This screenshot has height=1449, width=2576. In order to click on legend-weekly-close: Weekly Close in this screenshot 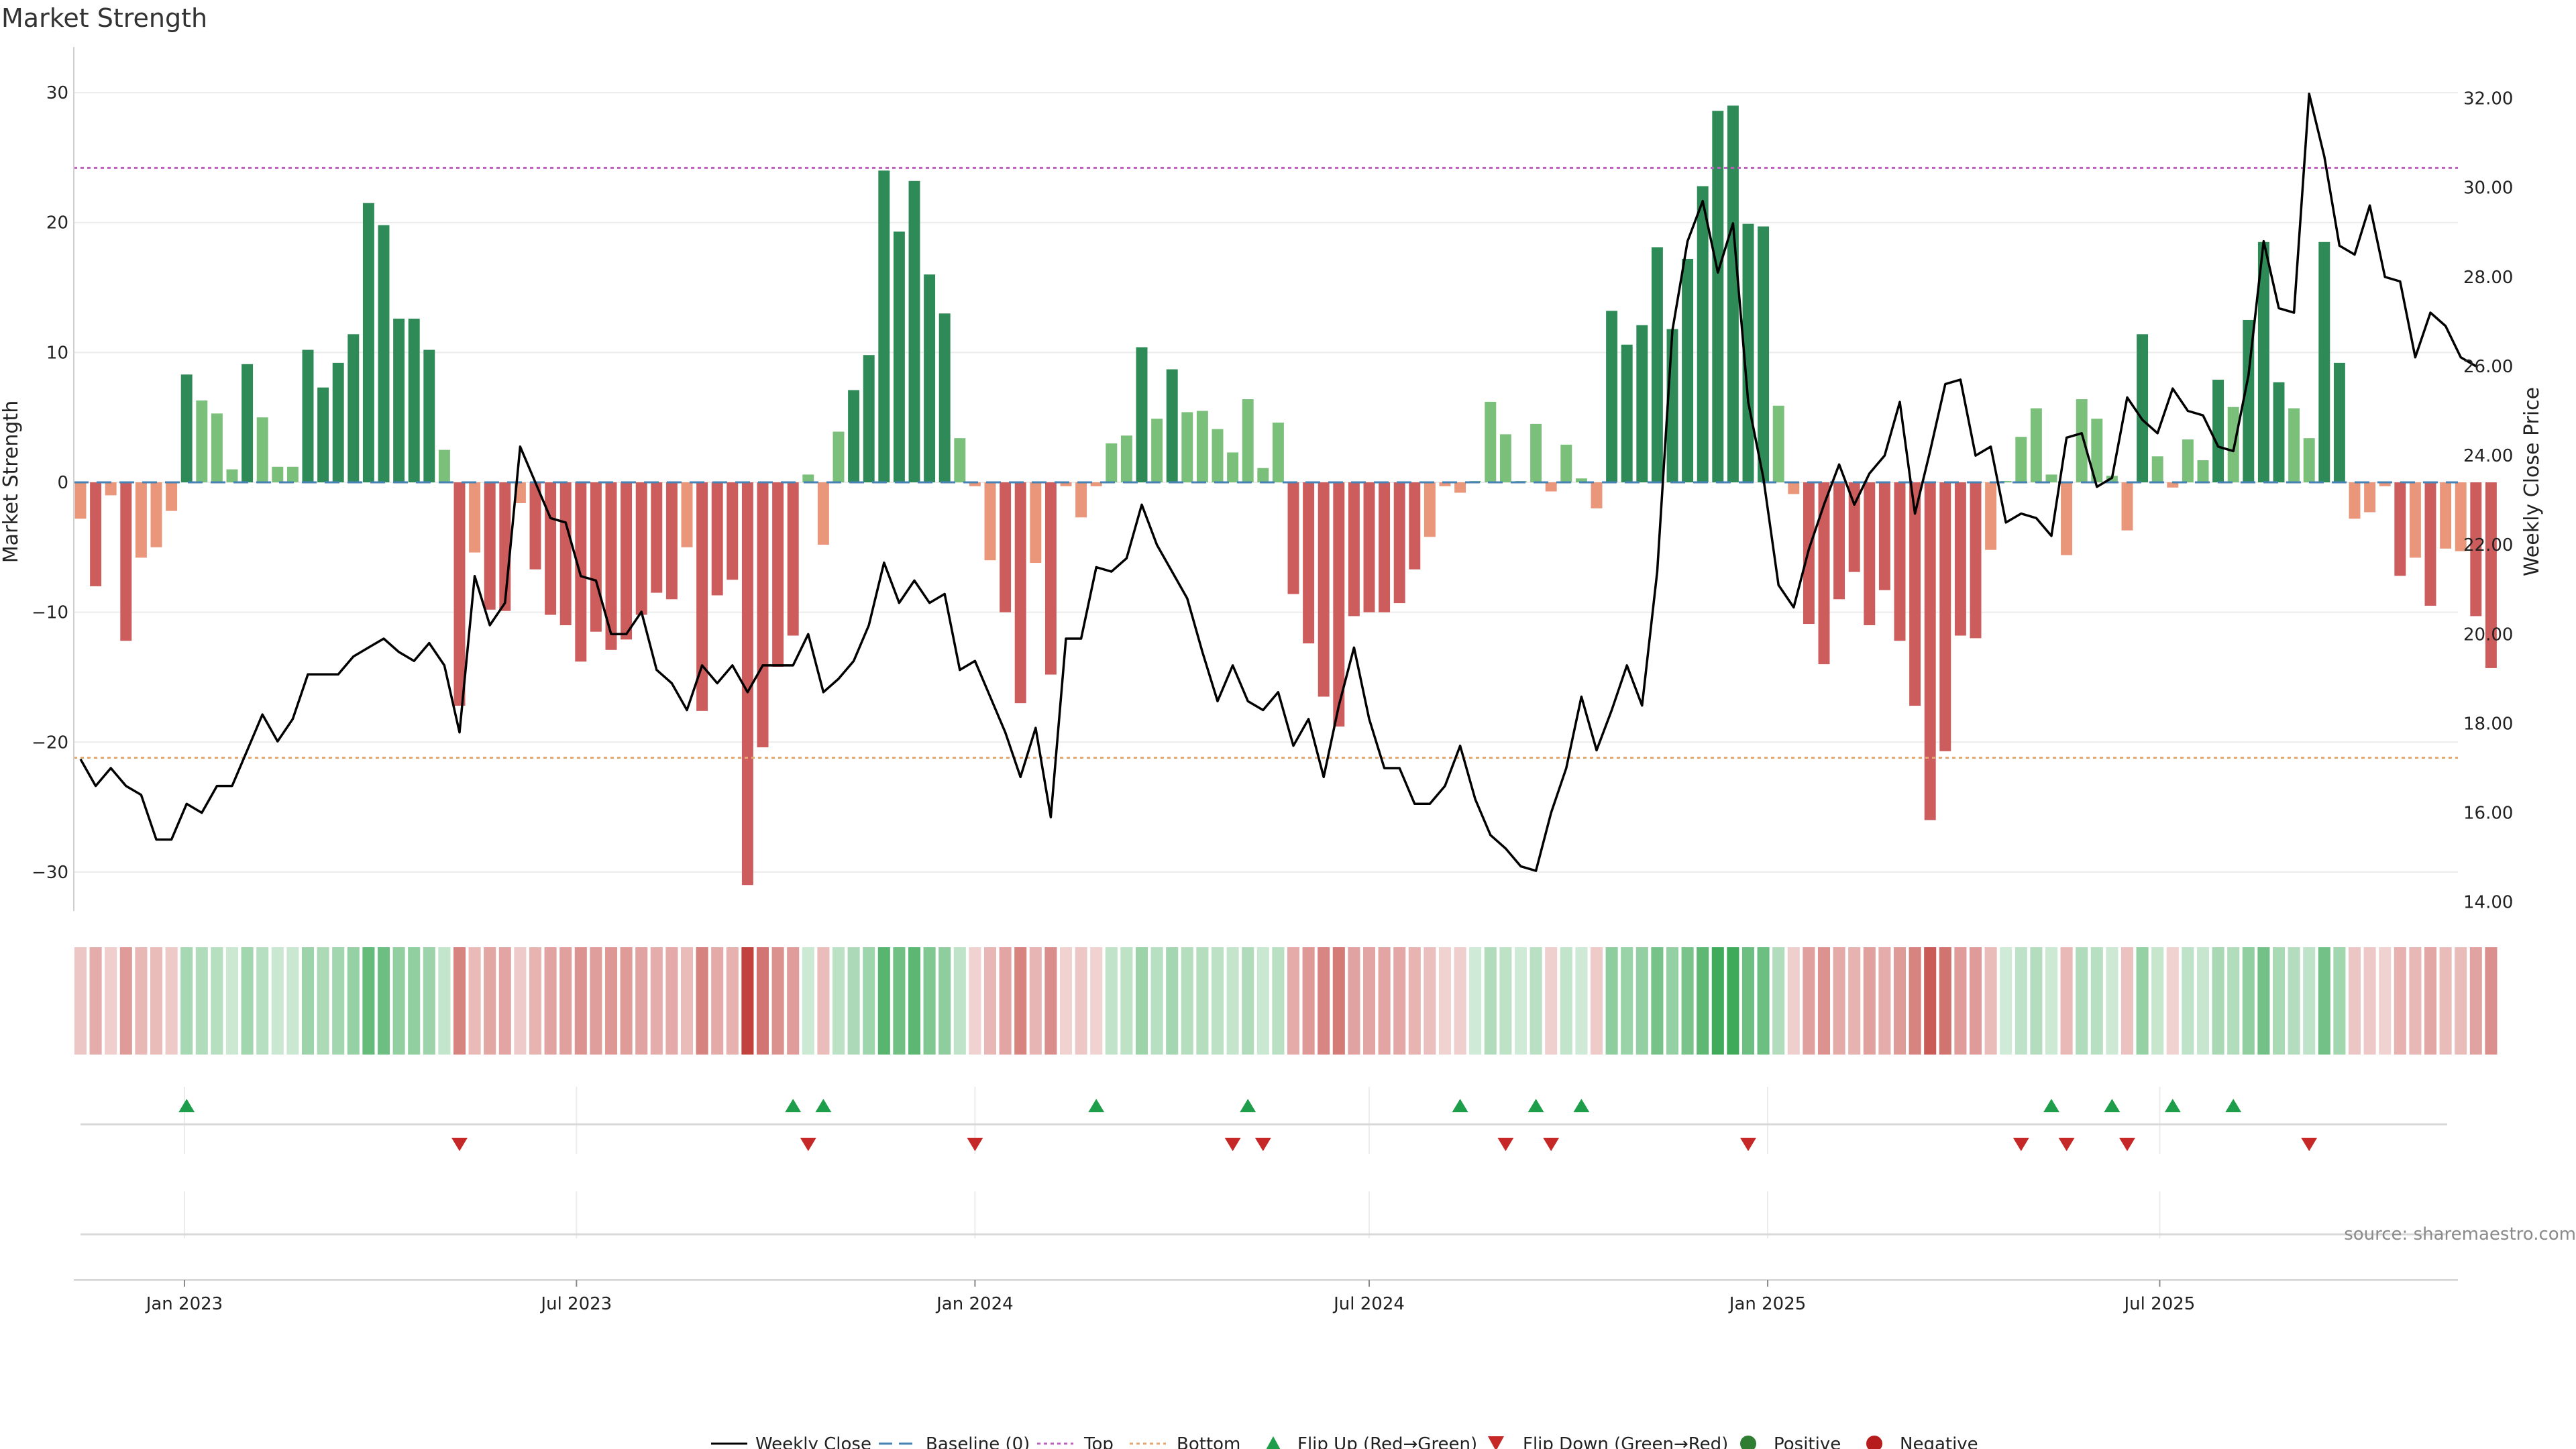, I will do `click(813, 1441)`.